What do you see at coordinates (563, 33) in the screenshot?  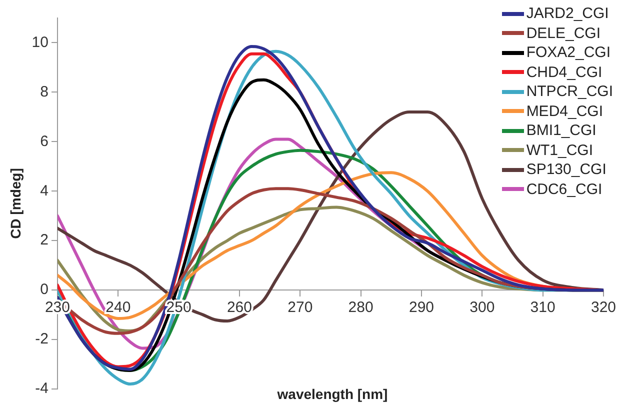 I see `legend-label: DELE_CGI` at bounding box center [563, 33].